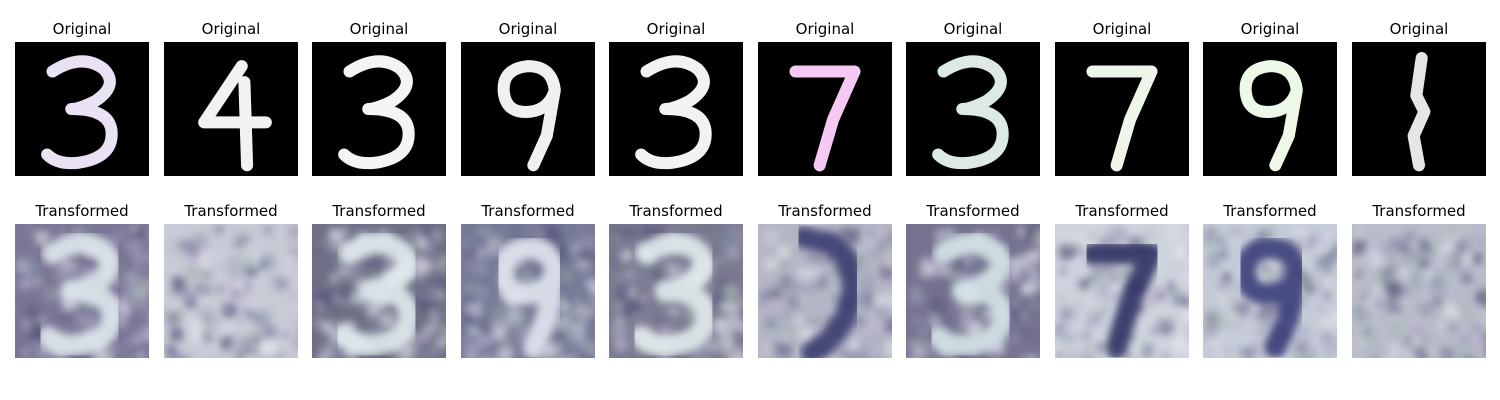  I want to click on transformed-title-4: Transformed, so click(528, 211).